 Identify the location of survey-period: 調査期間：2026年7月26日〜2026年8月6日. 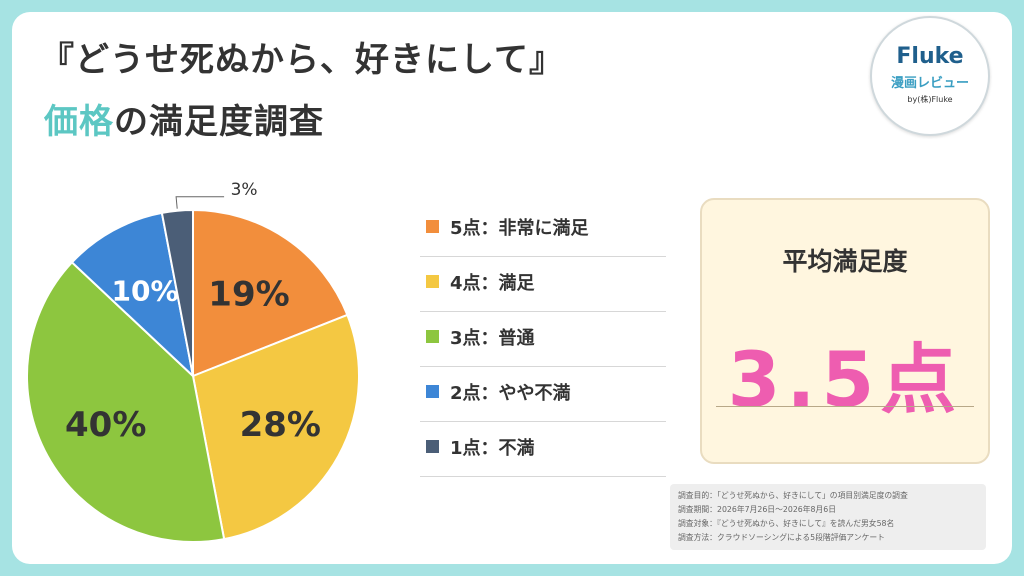
(757, 509).